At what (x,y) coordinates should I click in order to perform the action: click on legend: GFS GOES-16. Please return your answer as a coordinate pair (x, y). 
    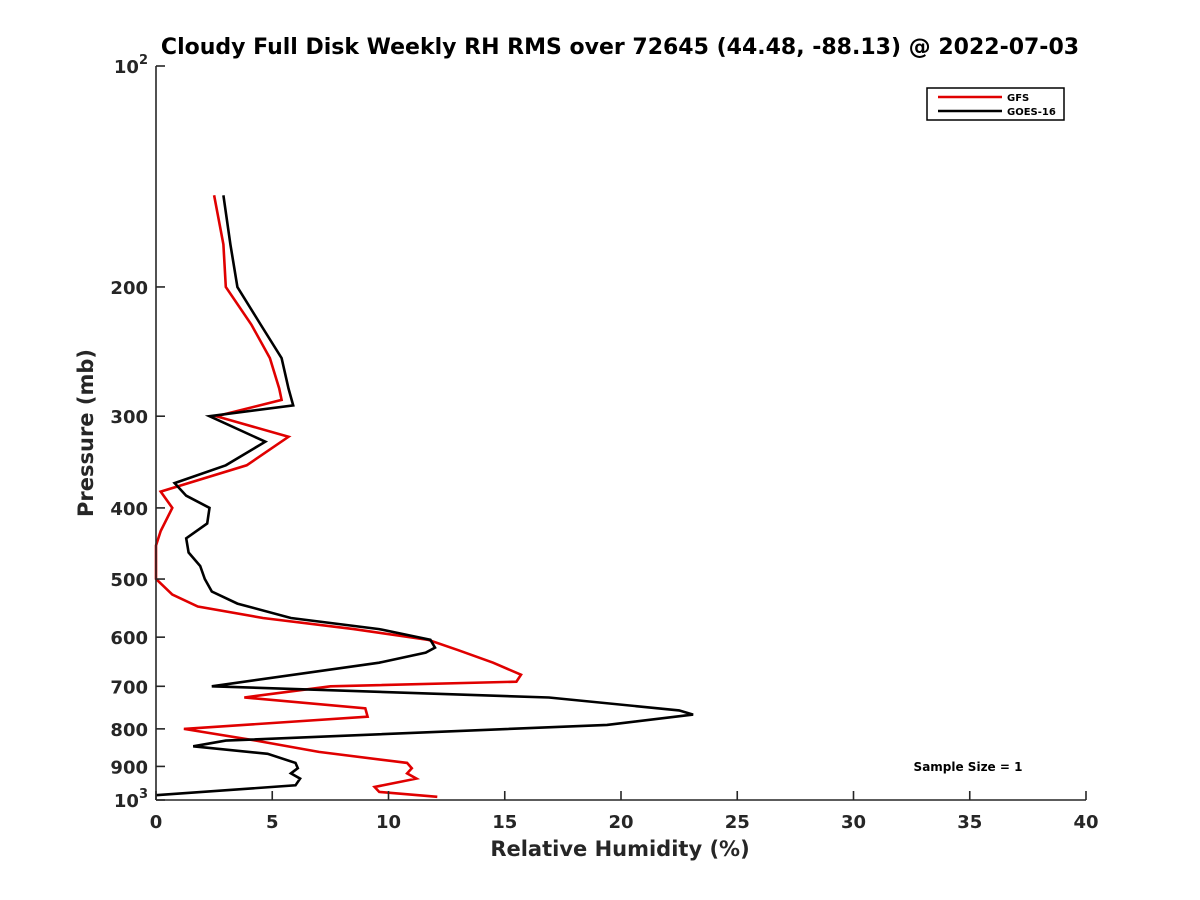
    Looking at the image, I should click on (995, 104).